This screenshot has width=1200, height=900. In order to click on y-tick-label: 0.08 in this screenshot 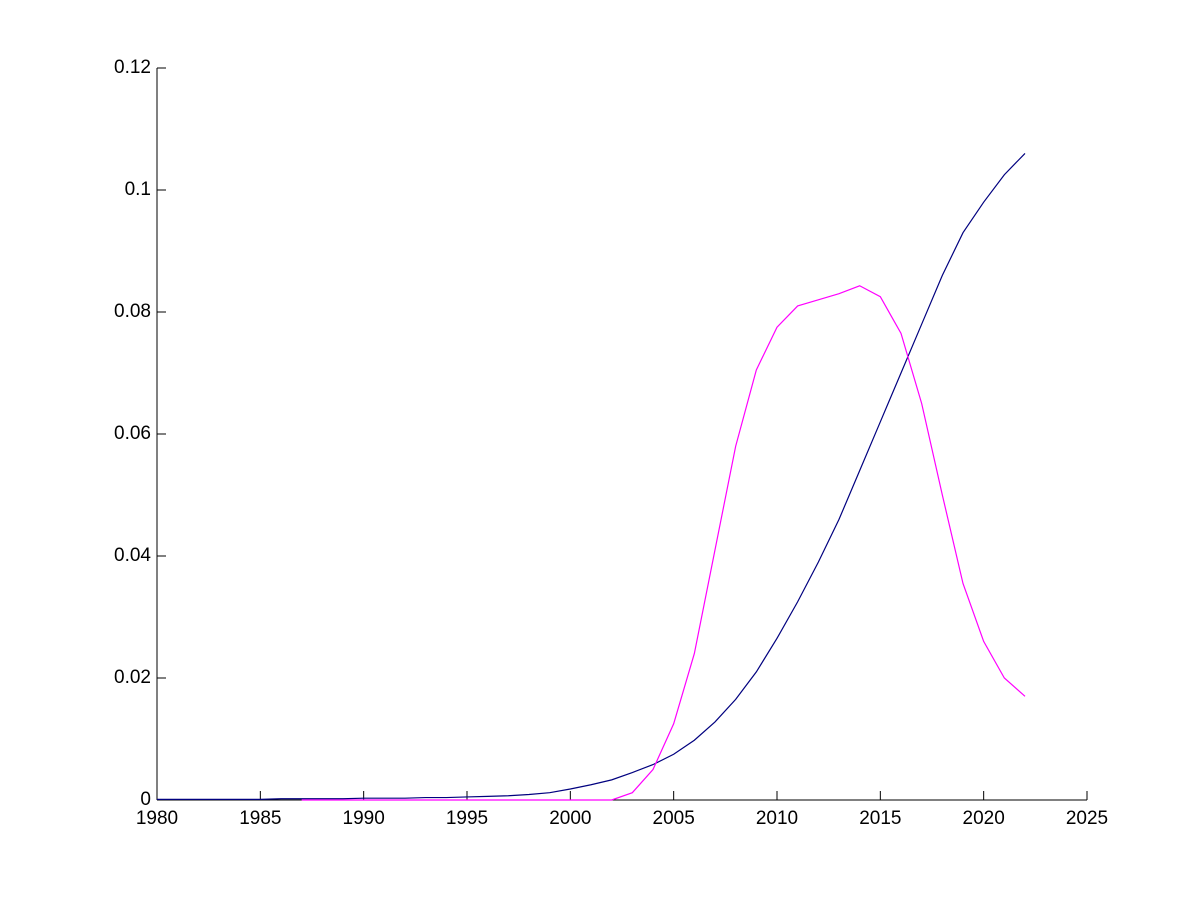, I will do `click(132, 311)`.